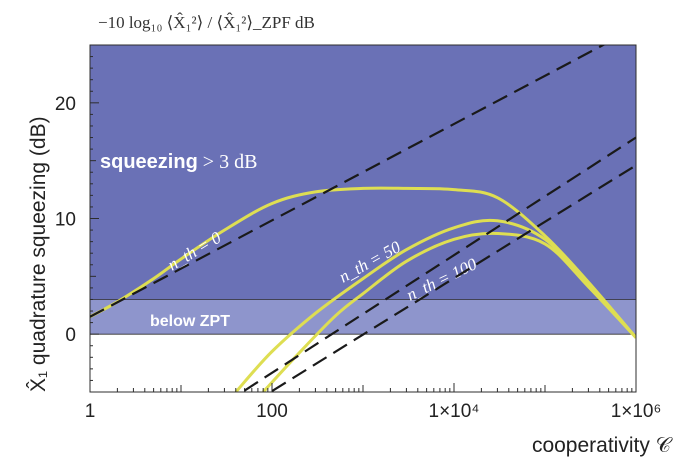 Image resolution: width=685 pixels, height=463 pixels. Describe the element at coordinates (65, 104) in the screenshot. I see `y-tick-label-2: 20` at that location.